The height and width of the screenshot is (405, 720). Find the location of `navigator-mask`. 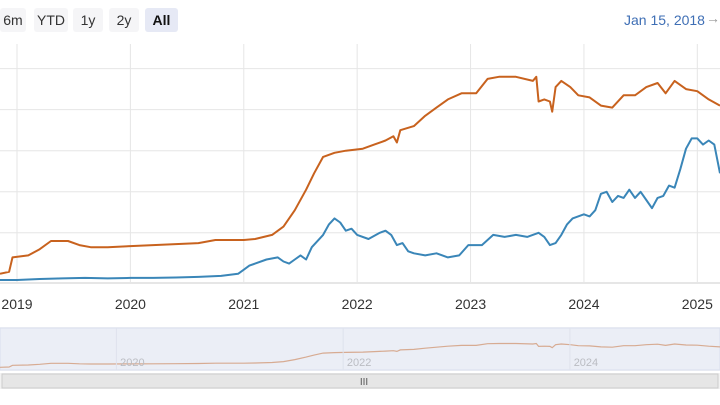

navigator-mask is located at coordinates (360, 349).